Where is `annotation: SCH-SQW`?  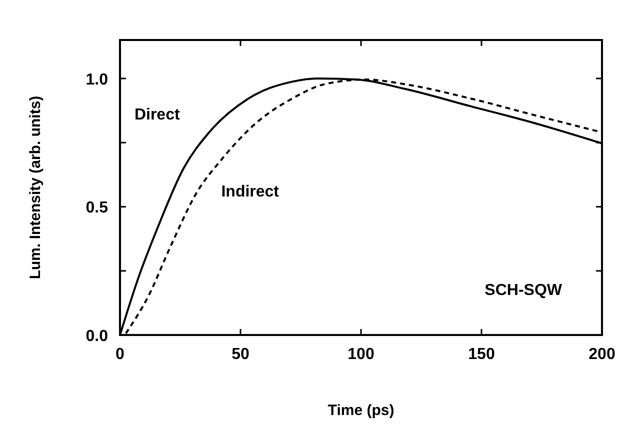 annotation: SCH-SQW is located at coordinates (523, 290).